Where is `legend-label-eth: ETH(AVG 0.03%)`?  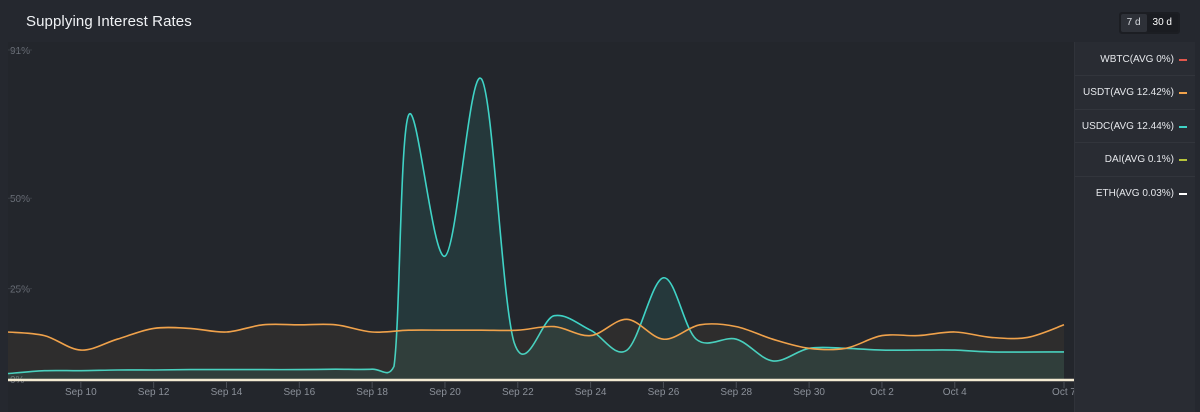
legend-label-eth: ETH(AVG 0.03%) is located at coordinates (1134, 193).